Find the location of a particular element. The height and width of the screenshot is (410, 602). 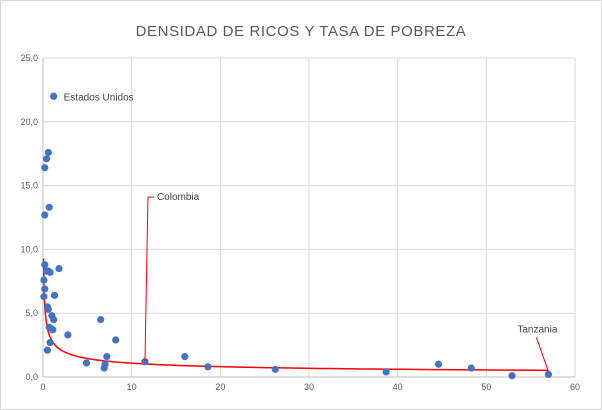

annotation-colombia: Colombia is located at coordinates (178, 197).